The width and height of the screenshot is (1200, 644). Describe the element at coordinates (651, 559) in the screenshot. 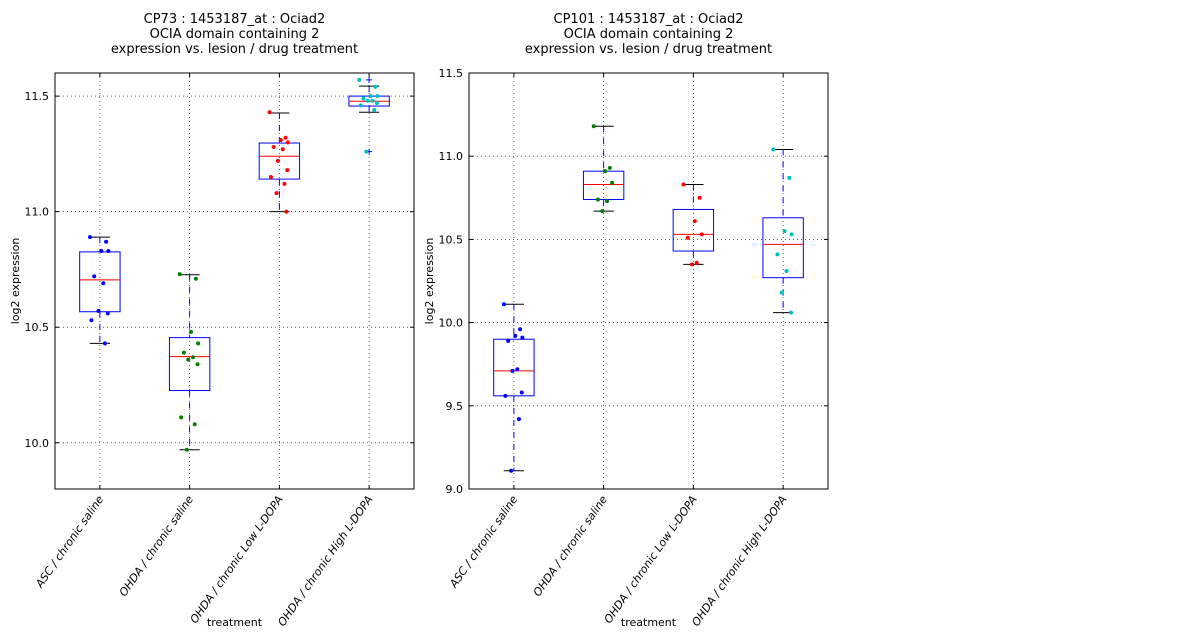

I see `x-tick-label: OHDA / chronic Low L-DOPA` at that location.